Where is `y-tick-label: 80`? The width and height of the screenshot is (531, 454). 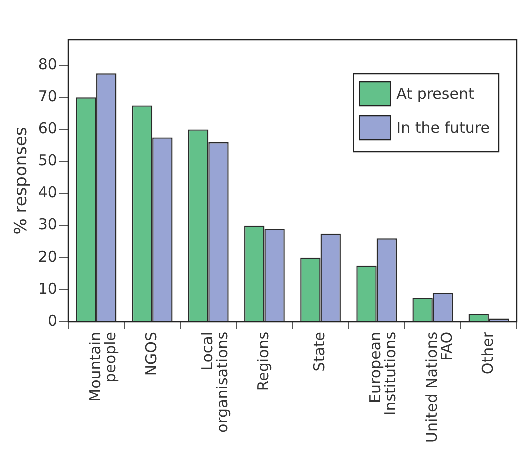 y-tick-label: 80 is located at coordinates (48, 65).